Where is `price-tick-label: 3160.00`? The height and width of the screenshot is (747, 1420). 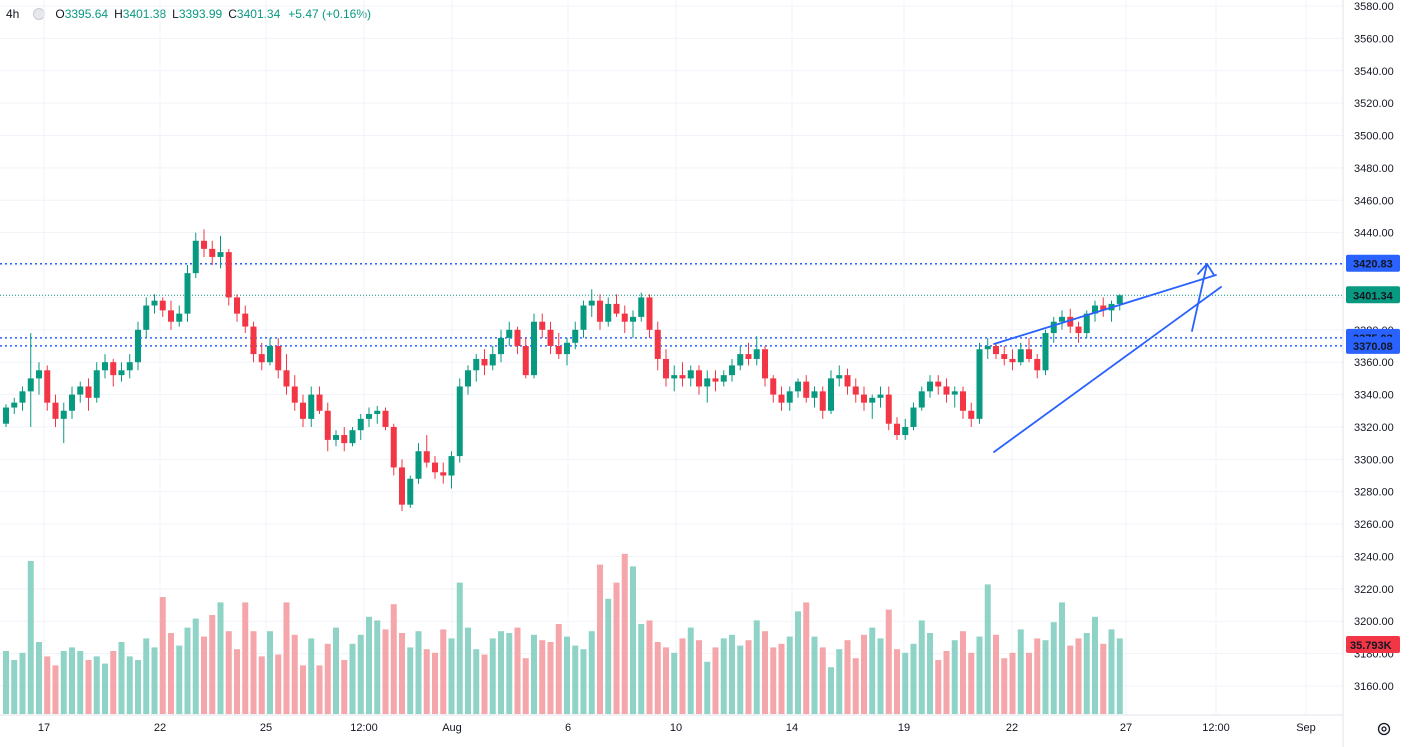
price-tick-label: 3160.00 is located at coordinates (1374, 687).